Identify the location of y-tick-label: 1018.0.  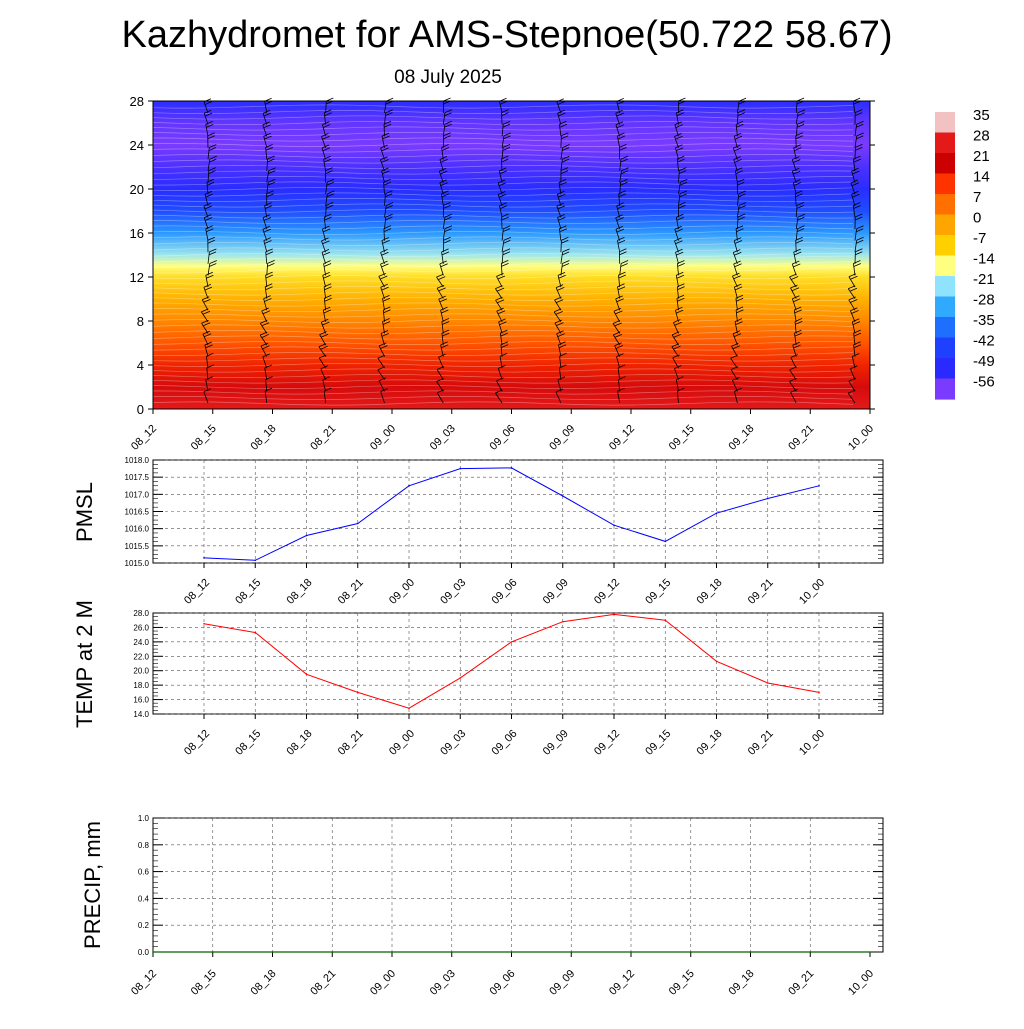
(137, 460).